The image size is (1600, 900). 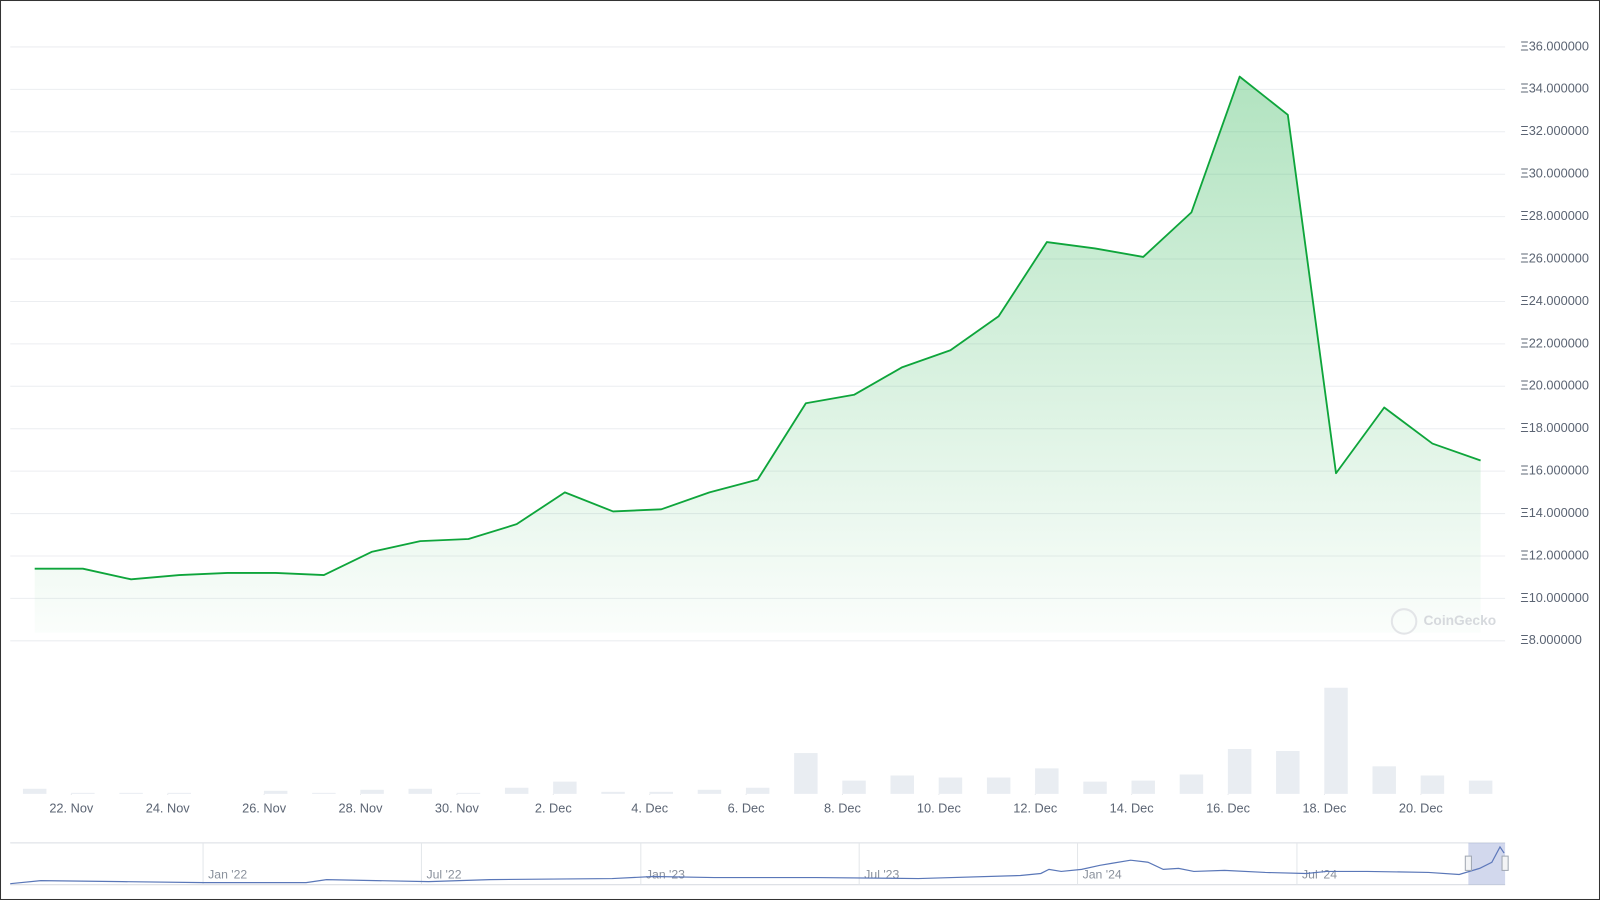 What do you see at coordinates (1554, 512) in the screenshot?
I see `y-tick-label: Ξ14.000000` at bounding box center [1554, 512].